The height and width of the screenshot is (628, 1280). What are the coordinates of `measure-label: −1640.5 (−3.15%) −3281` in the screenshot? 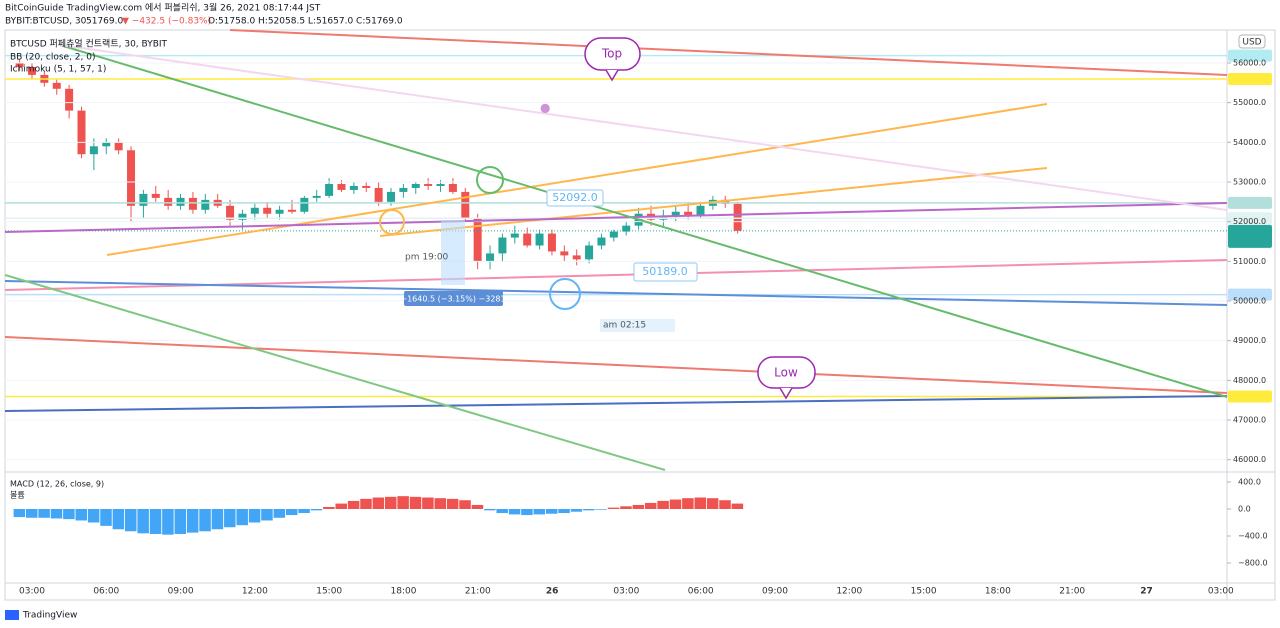 It's located at (452, 299).